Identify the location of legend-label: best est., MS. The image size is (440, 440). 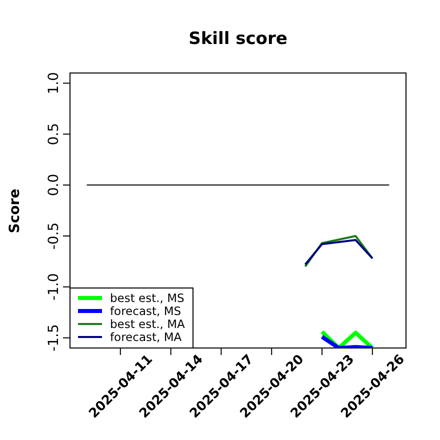
(147, 298).